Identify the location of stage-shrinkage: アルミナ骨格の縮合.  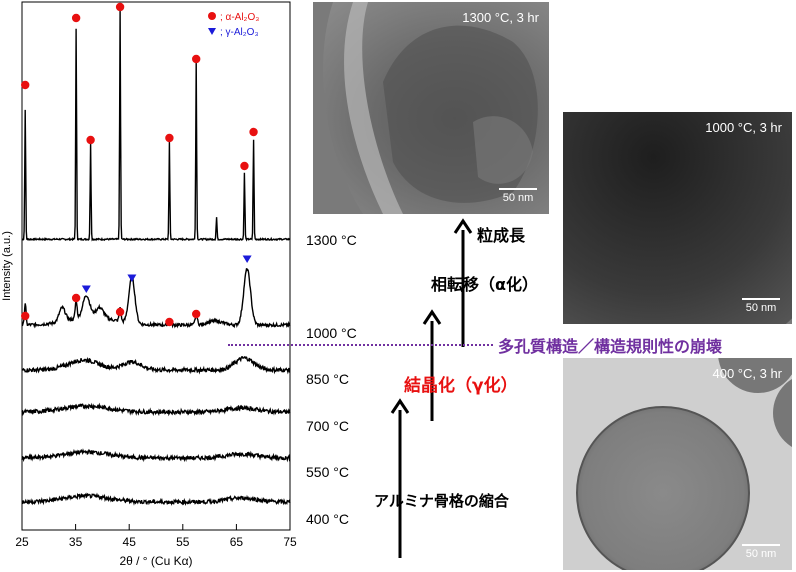
(441, 501).